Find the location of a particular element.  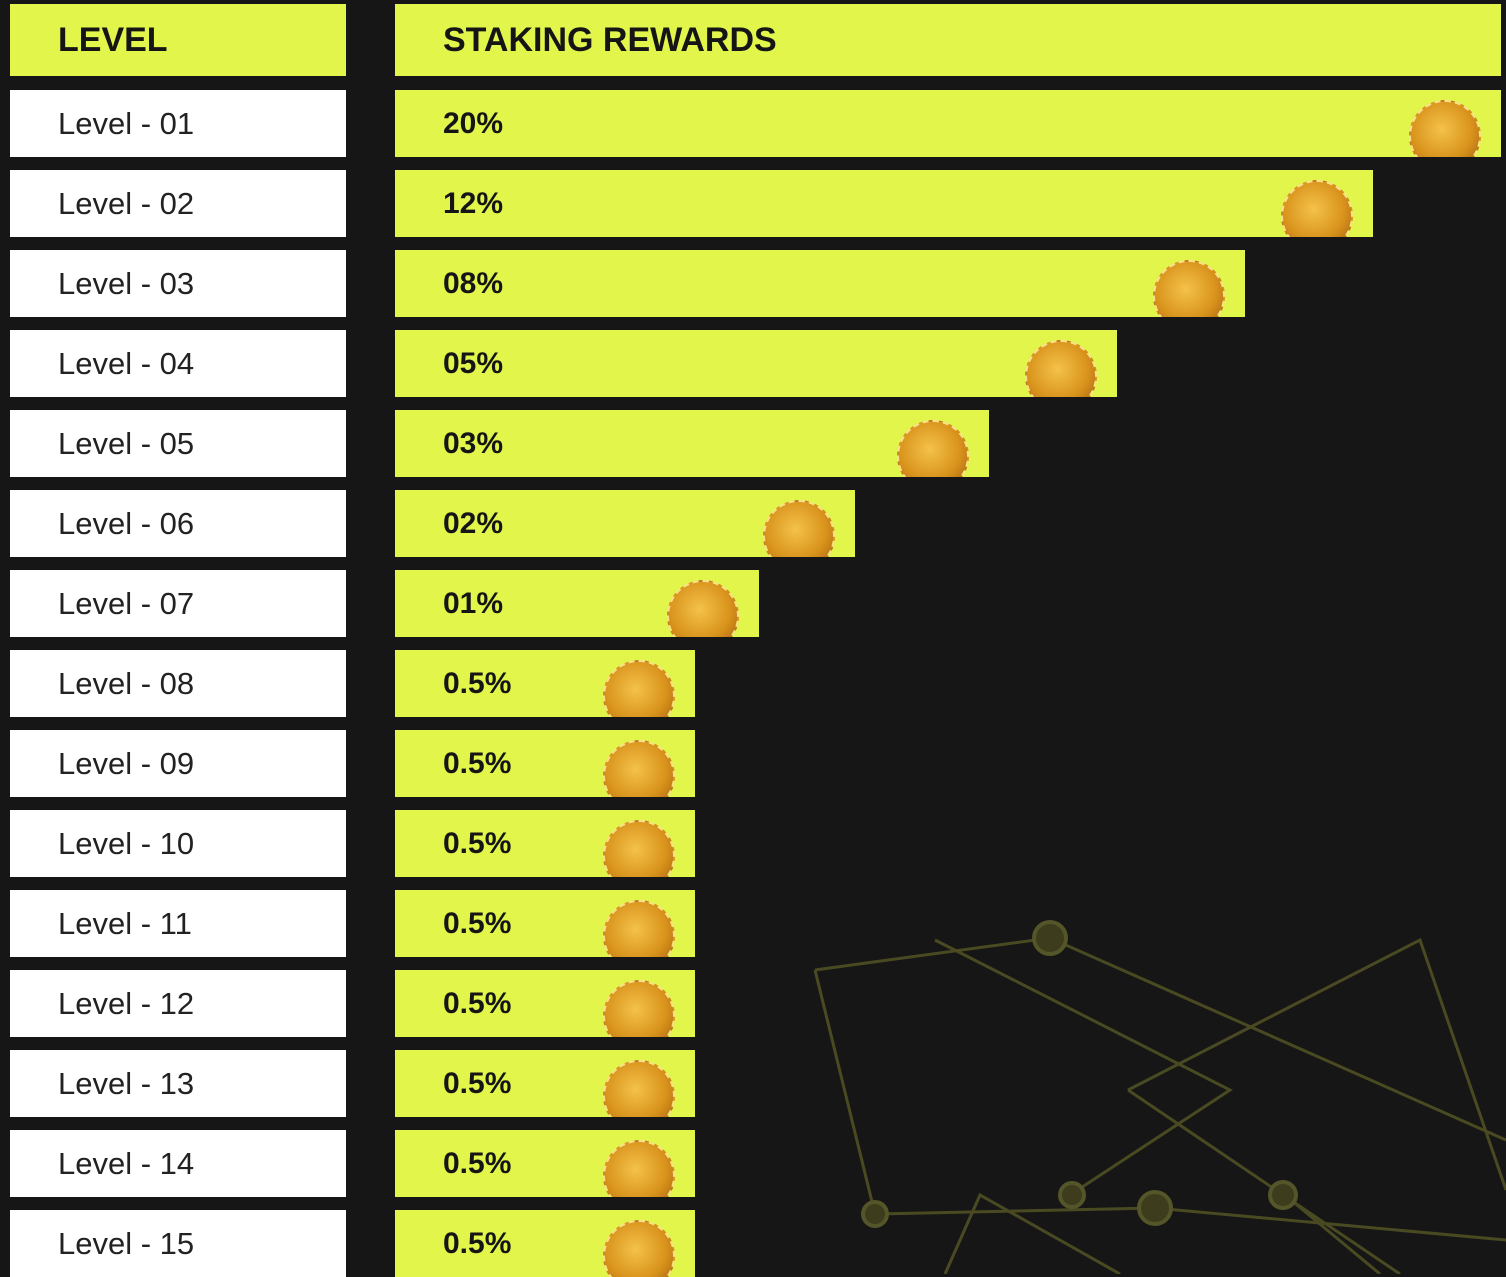

level-cell: Level - 08 is located at coordinates (178, 683).